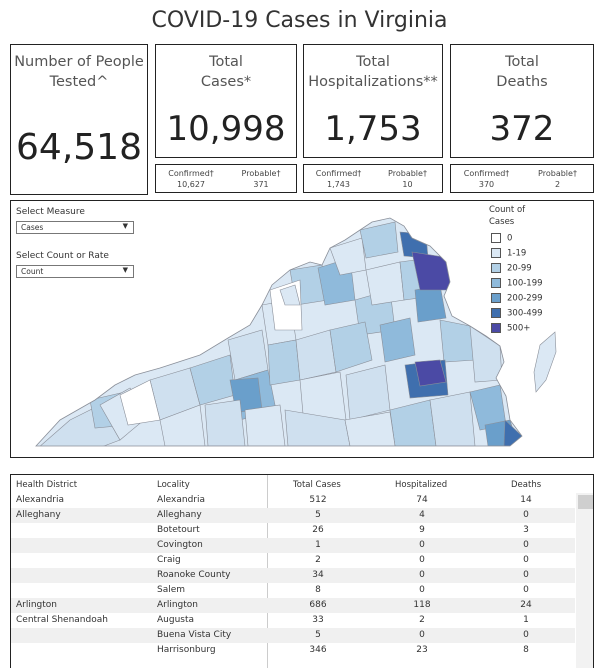 Image resolution: width=599 pixels, height=668 pixels. Describe the element at coordinates (226, 178) in the screenshot. I see `cases-breakdown: Confirmed† Probable† 10,627 371` at that location.